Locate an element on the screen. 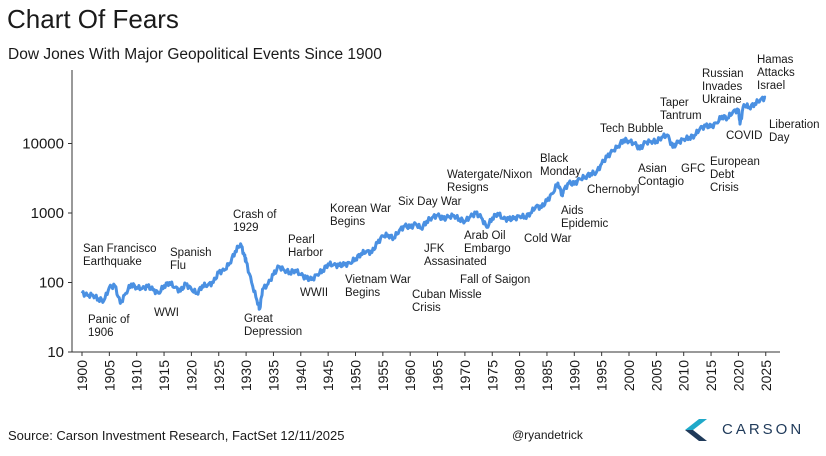 The height and width of the screenshot is (456, 826). event-annotation-line: Chernobyl is located at coordinates (613, 190).